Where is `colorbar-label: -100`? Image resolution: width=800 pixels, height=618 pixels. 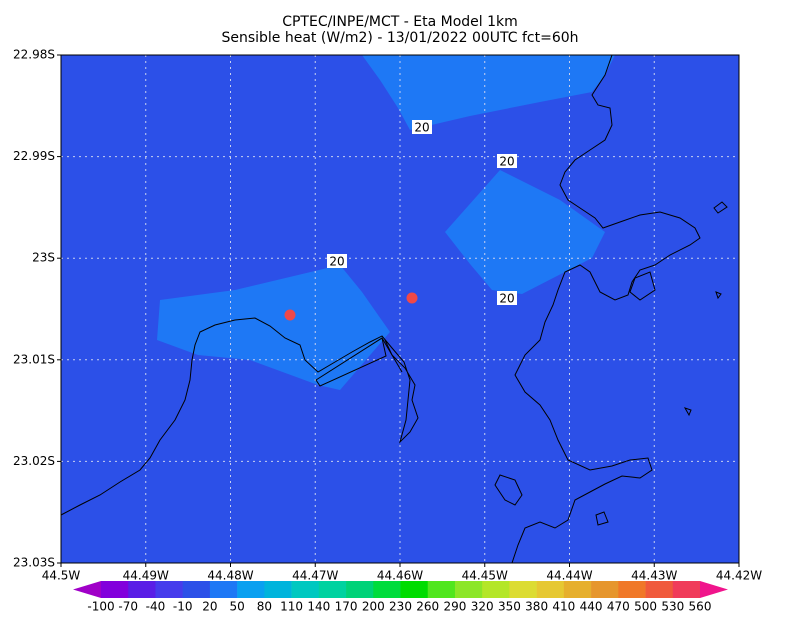 colorbar-label: -100 is located at coordinates (100, 607).